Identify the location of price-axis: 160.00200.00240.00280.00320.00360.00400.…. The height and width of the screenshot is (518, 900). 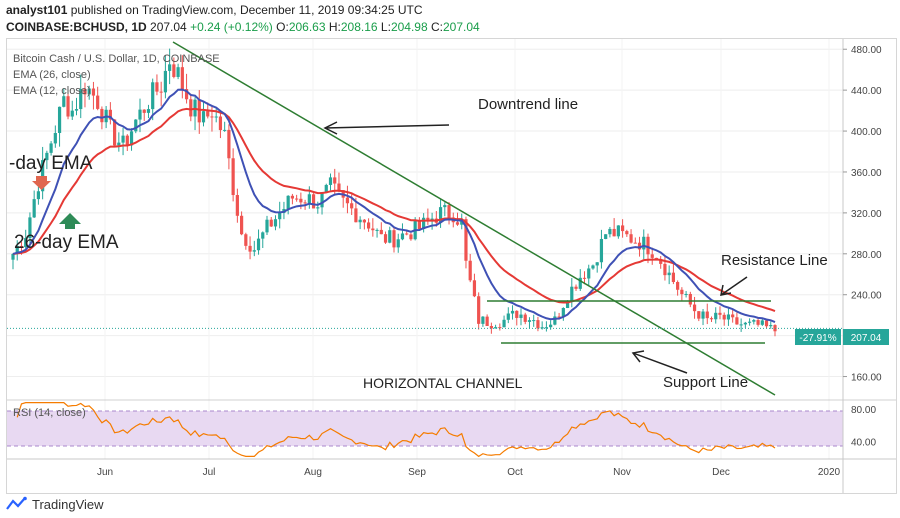
(862, 266).